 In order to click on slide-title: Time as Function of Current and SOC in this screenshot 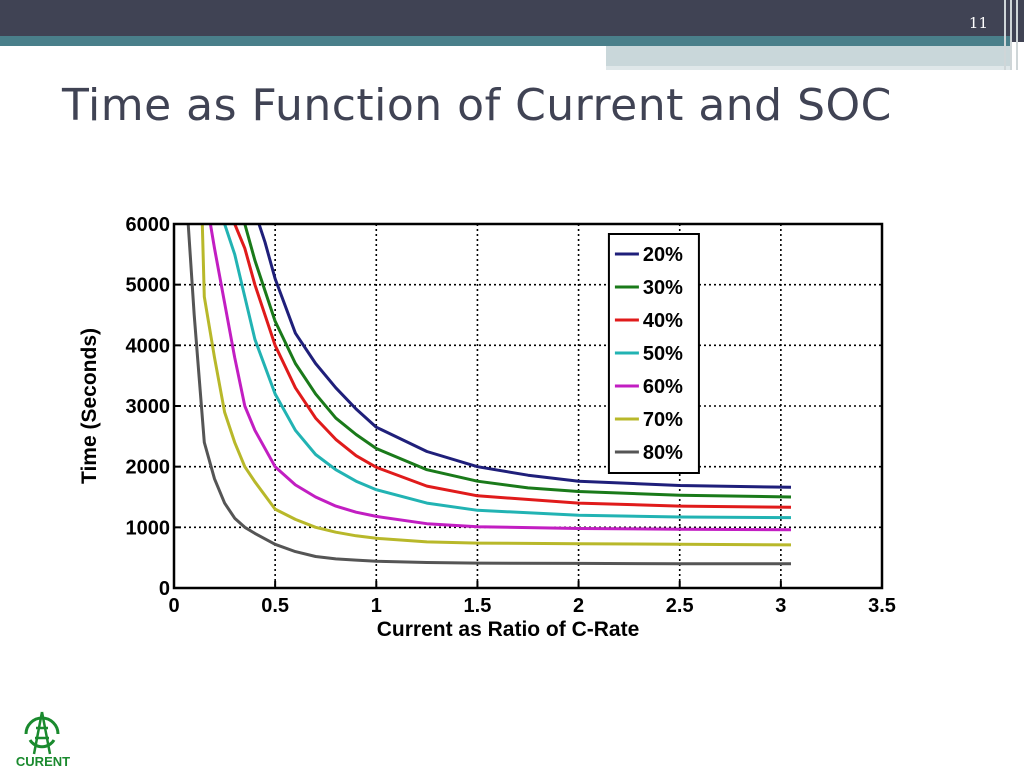, I will do `click(477, 105)`.